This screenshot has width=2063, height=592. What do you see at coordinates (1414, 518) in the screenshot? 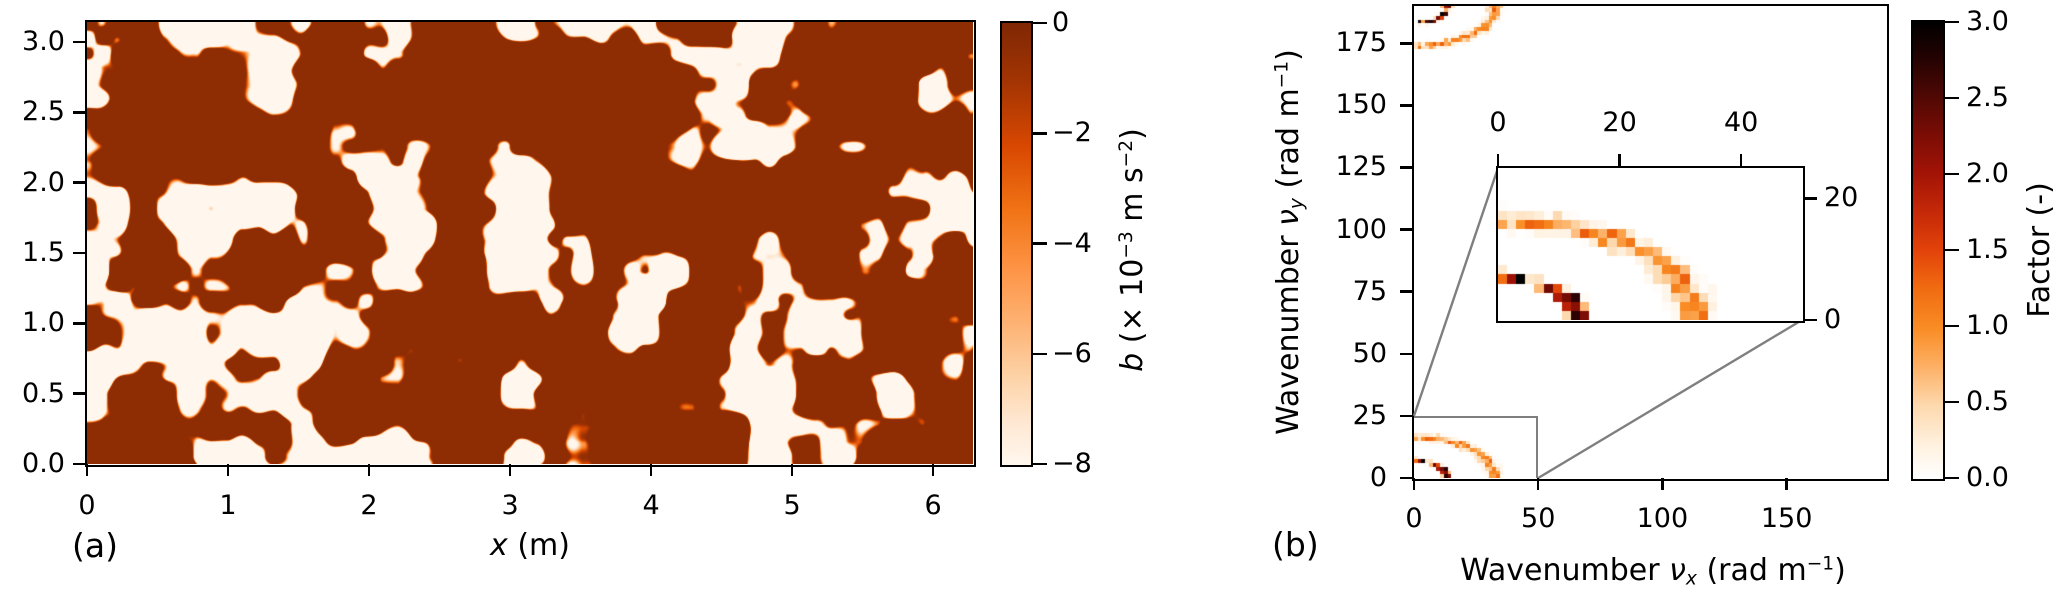
I see `panel-b-x-ticklabel: 0` at bounding box center [1414, 518].